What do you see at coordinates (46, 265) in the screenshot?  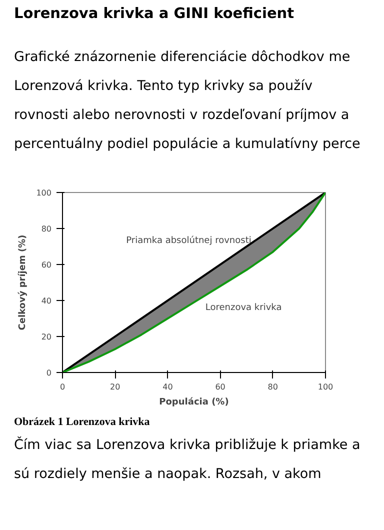 I see `y-tick-label: 60` at bounding box center [46, 265].